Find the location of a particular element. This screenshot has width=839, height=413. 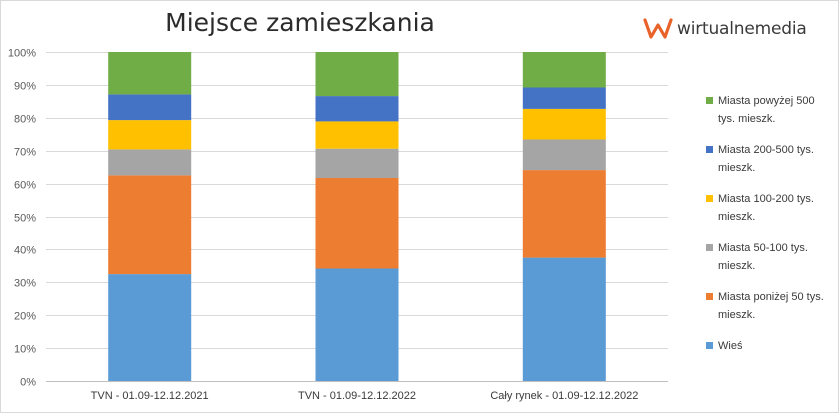

y-tick-label: 100% is located at coordinates (22, 54).